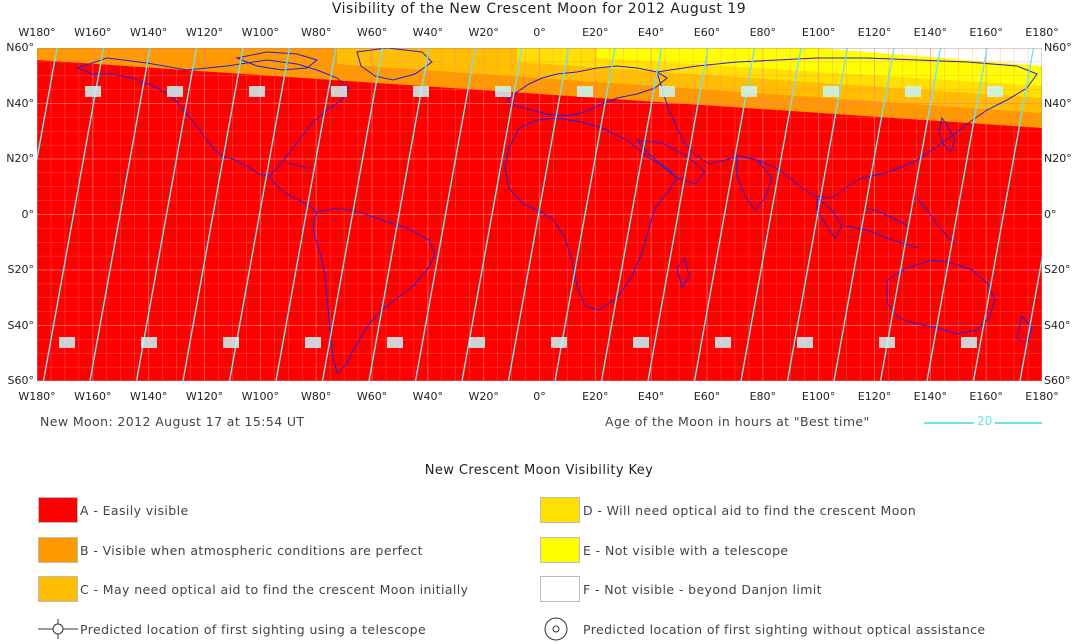 This screenshot has width=1078, height=644. What do you see at coordinates (204, 32) in the screenshot?
I see `lon-label-top: W120°` at bounding box center [204, 32].